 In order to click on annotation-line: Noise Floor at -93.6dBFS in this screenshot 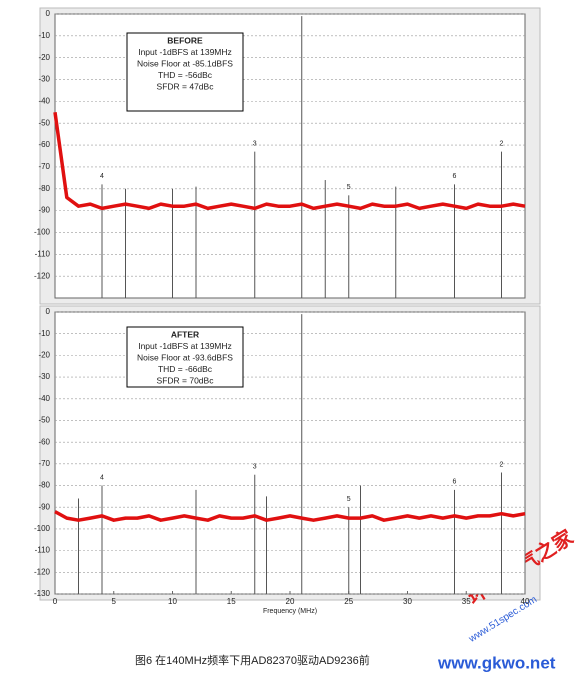, I will do `click(185, 357)`.